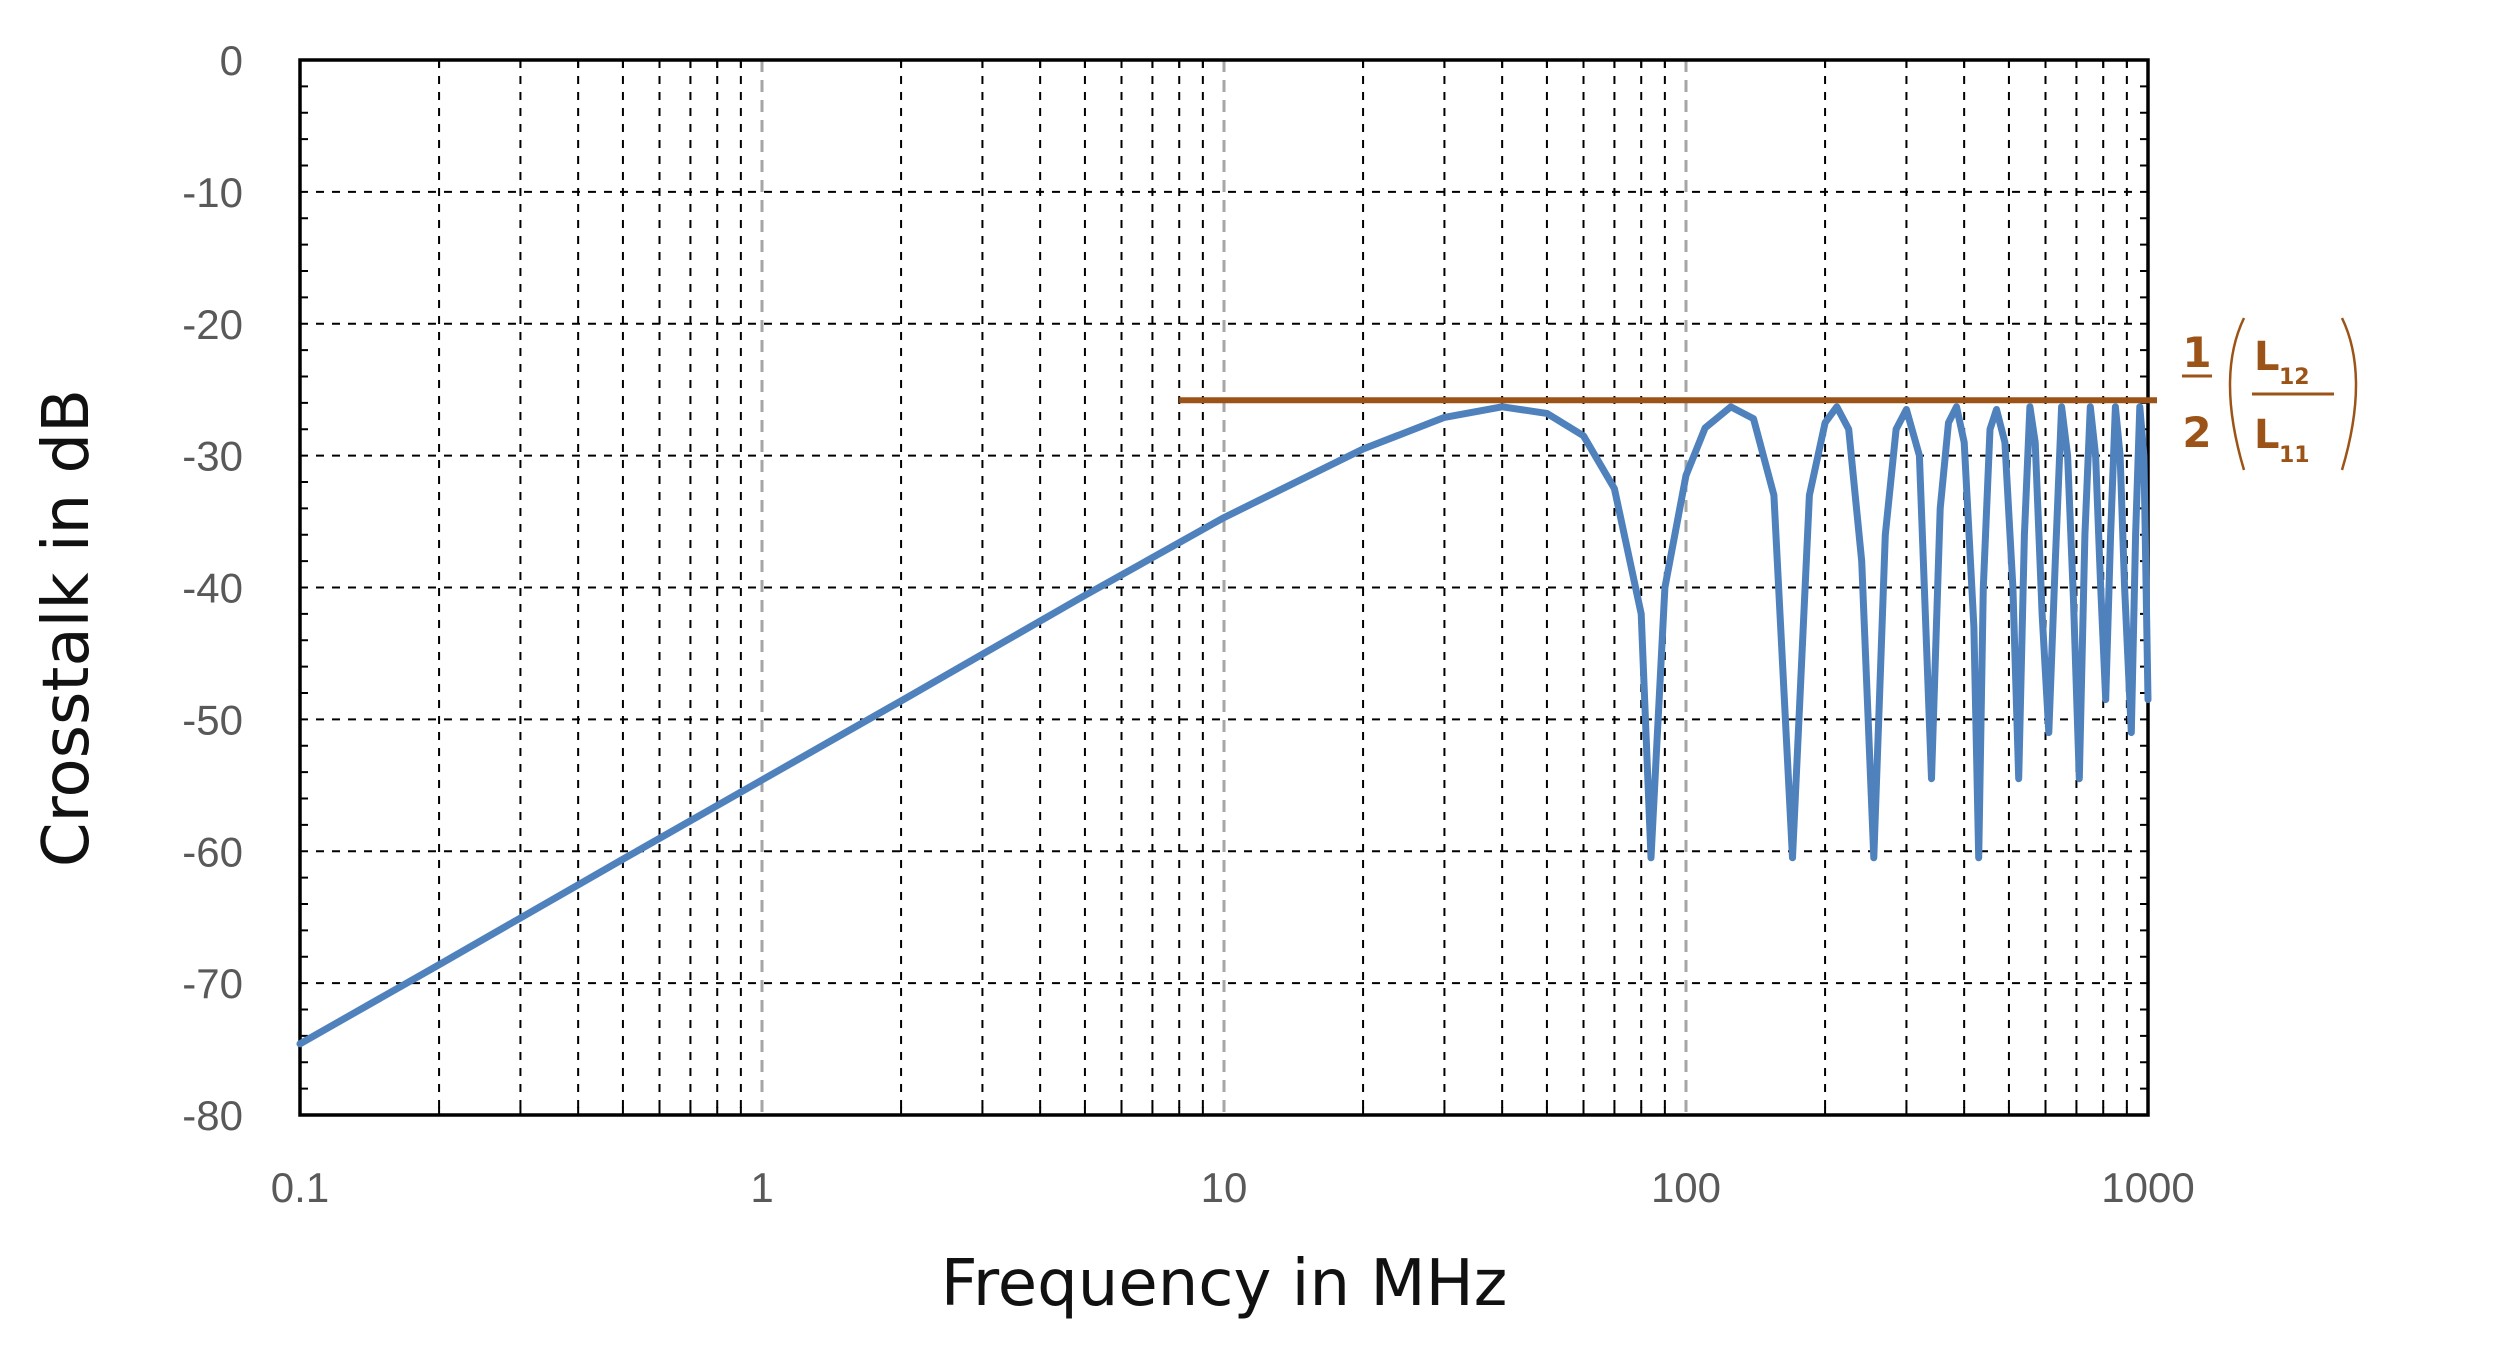 The image size is (2500, 1365). I want to click on y-axis-title: Crosstalk in dB, so click(67, 628).